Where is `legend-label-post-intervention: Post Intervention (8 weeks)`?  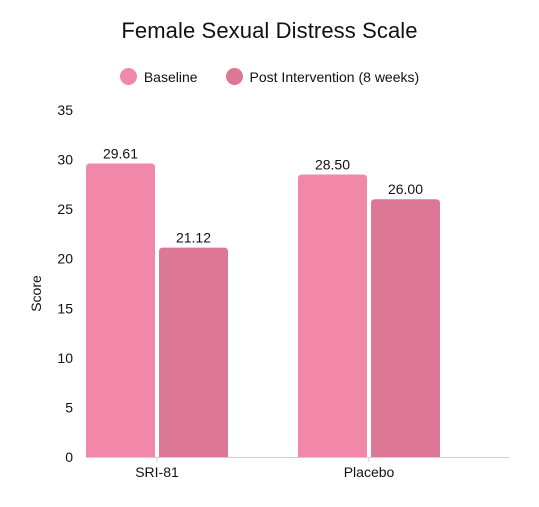
legend-label-post-intervention: Post Intervention (8 weeks) is located at coordinates (334, 76).